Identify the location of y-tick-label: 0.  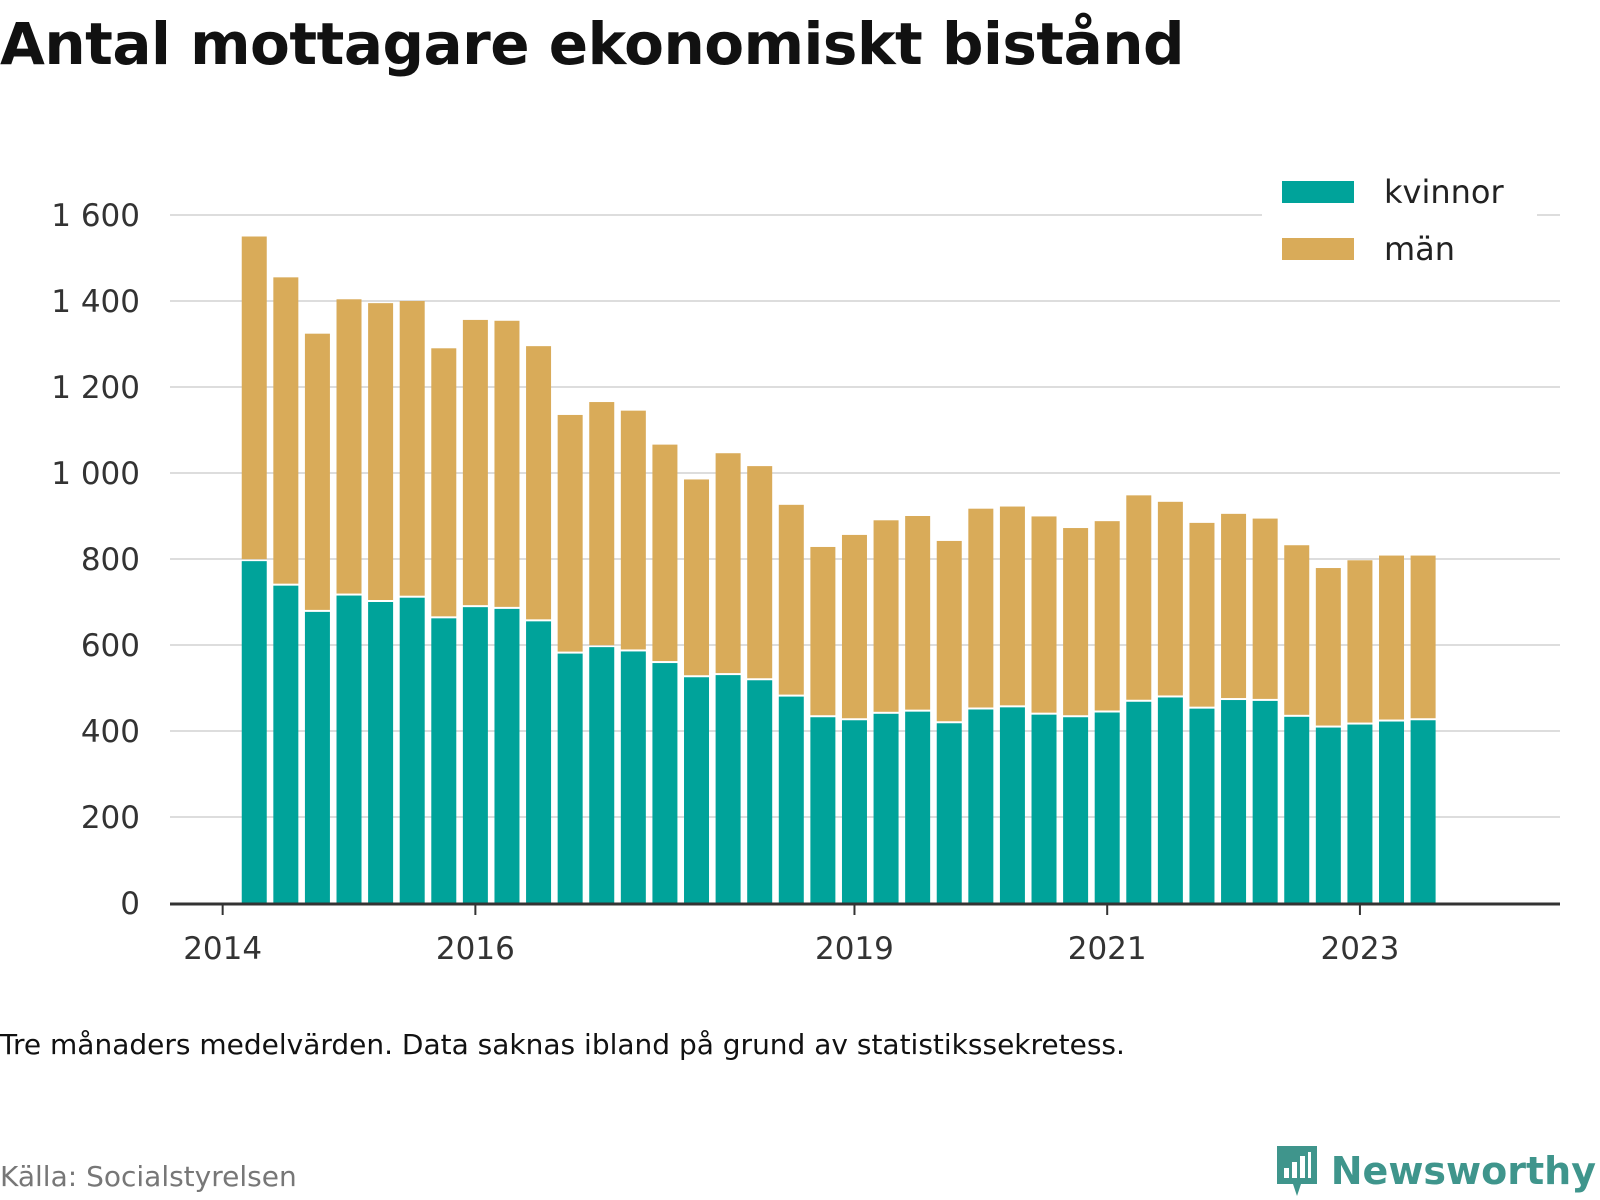
(130, 904).